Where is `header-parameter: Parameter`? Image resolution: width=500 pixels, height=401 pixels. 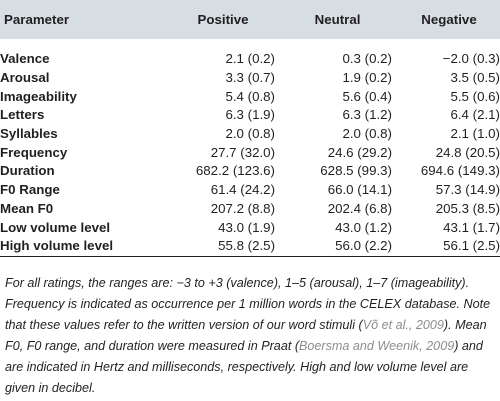
header-parameter: Parameter is located at coordinates (37, 19).